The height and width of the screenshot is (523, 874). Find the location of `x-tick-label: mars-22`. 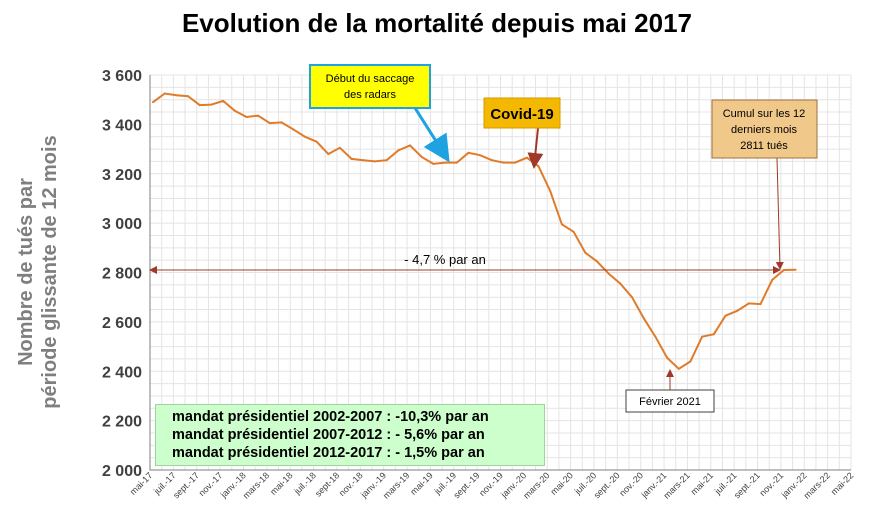

x-tick-label: mars-22 is located at coordinates (817, 485).